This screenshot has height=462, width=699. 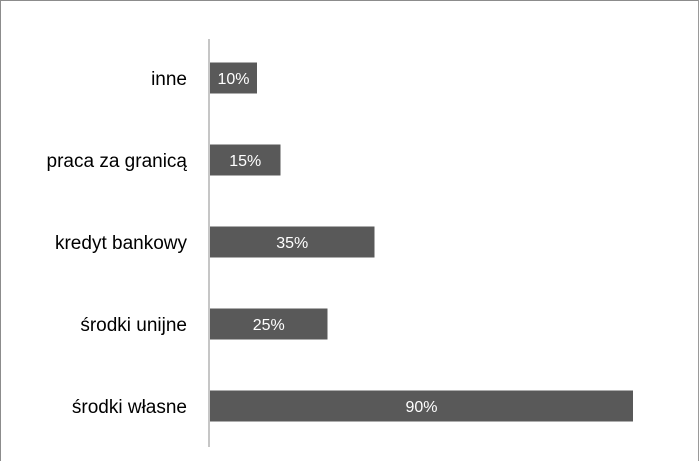 I want to click on data-label-1: 15%, so click(x=245, y=161).